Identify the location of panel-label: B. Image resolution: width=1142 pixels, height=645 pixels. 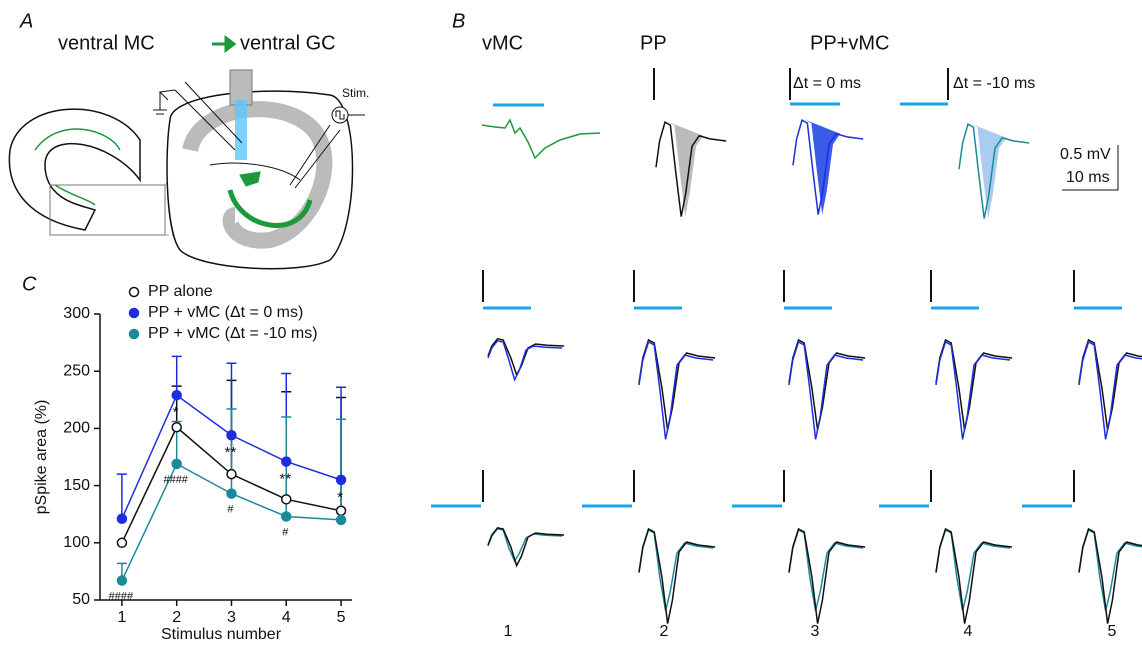
(458, 21).